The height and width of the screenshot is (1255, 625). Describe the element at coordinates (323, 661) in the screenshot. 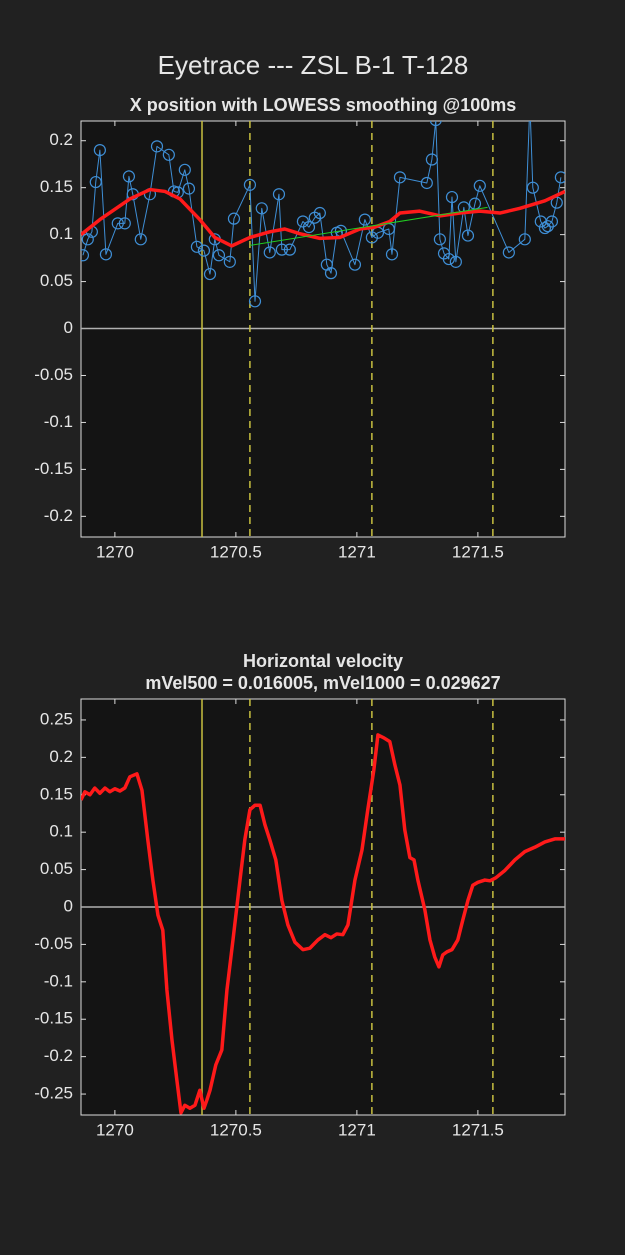

I see `chart-title: Horizontal velocity` at that location.